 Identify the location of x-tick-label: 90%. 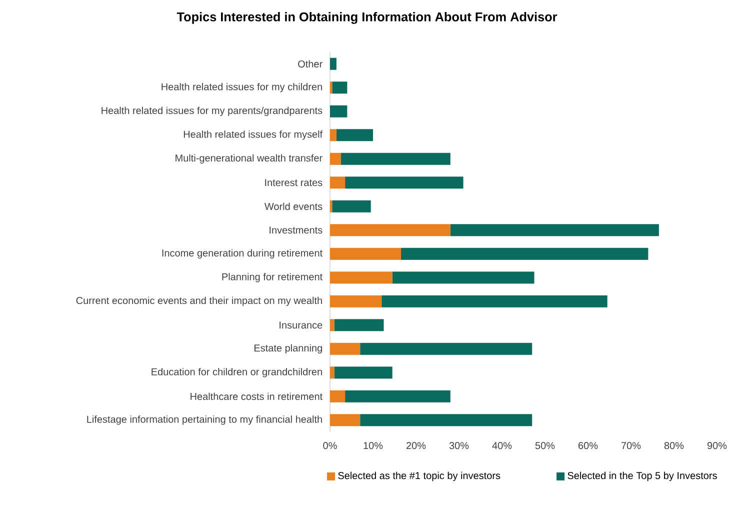
(717, 446).